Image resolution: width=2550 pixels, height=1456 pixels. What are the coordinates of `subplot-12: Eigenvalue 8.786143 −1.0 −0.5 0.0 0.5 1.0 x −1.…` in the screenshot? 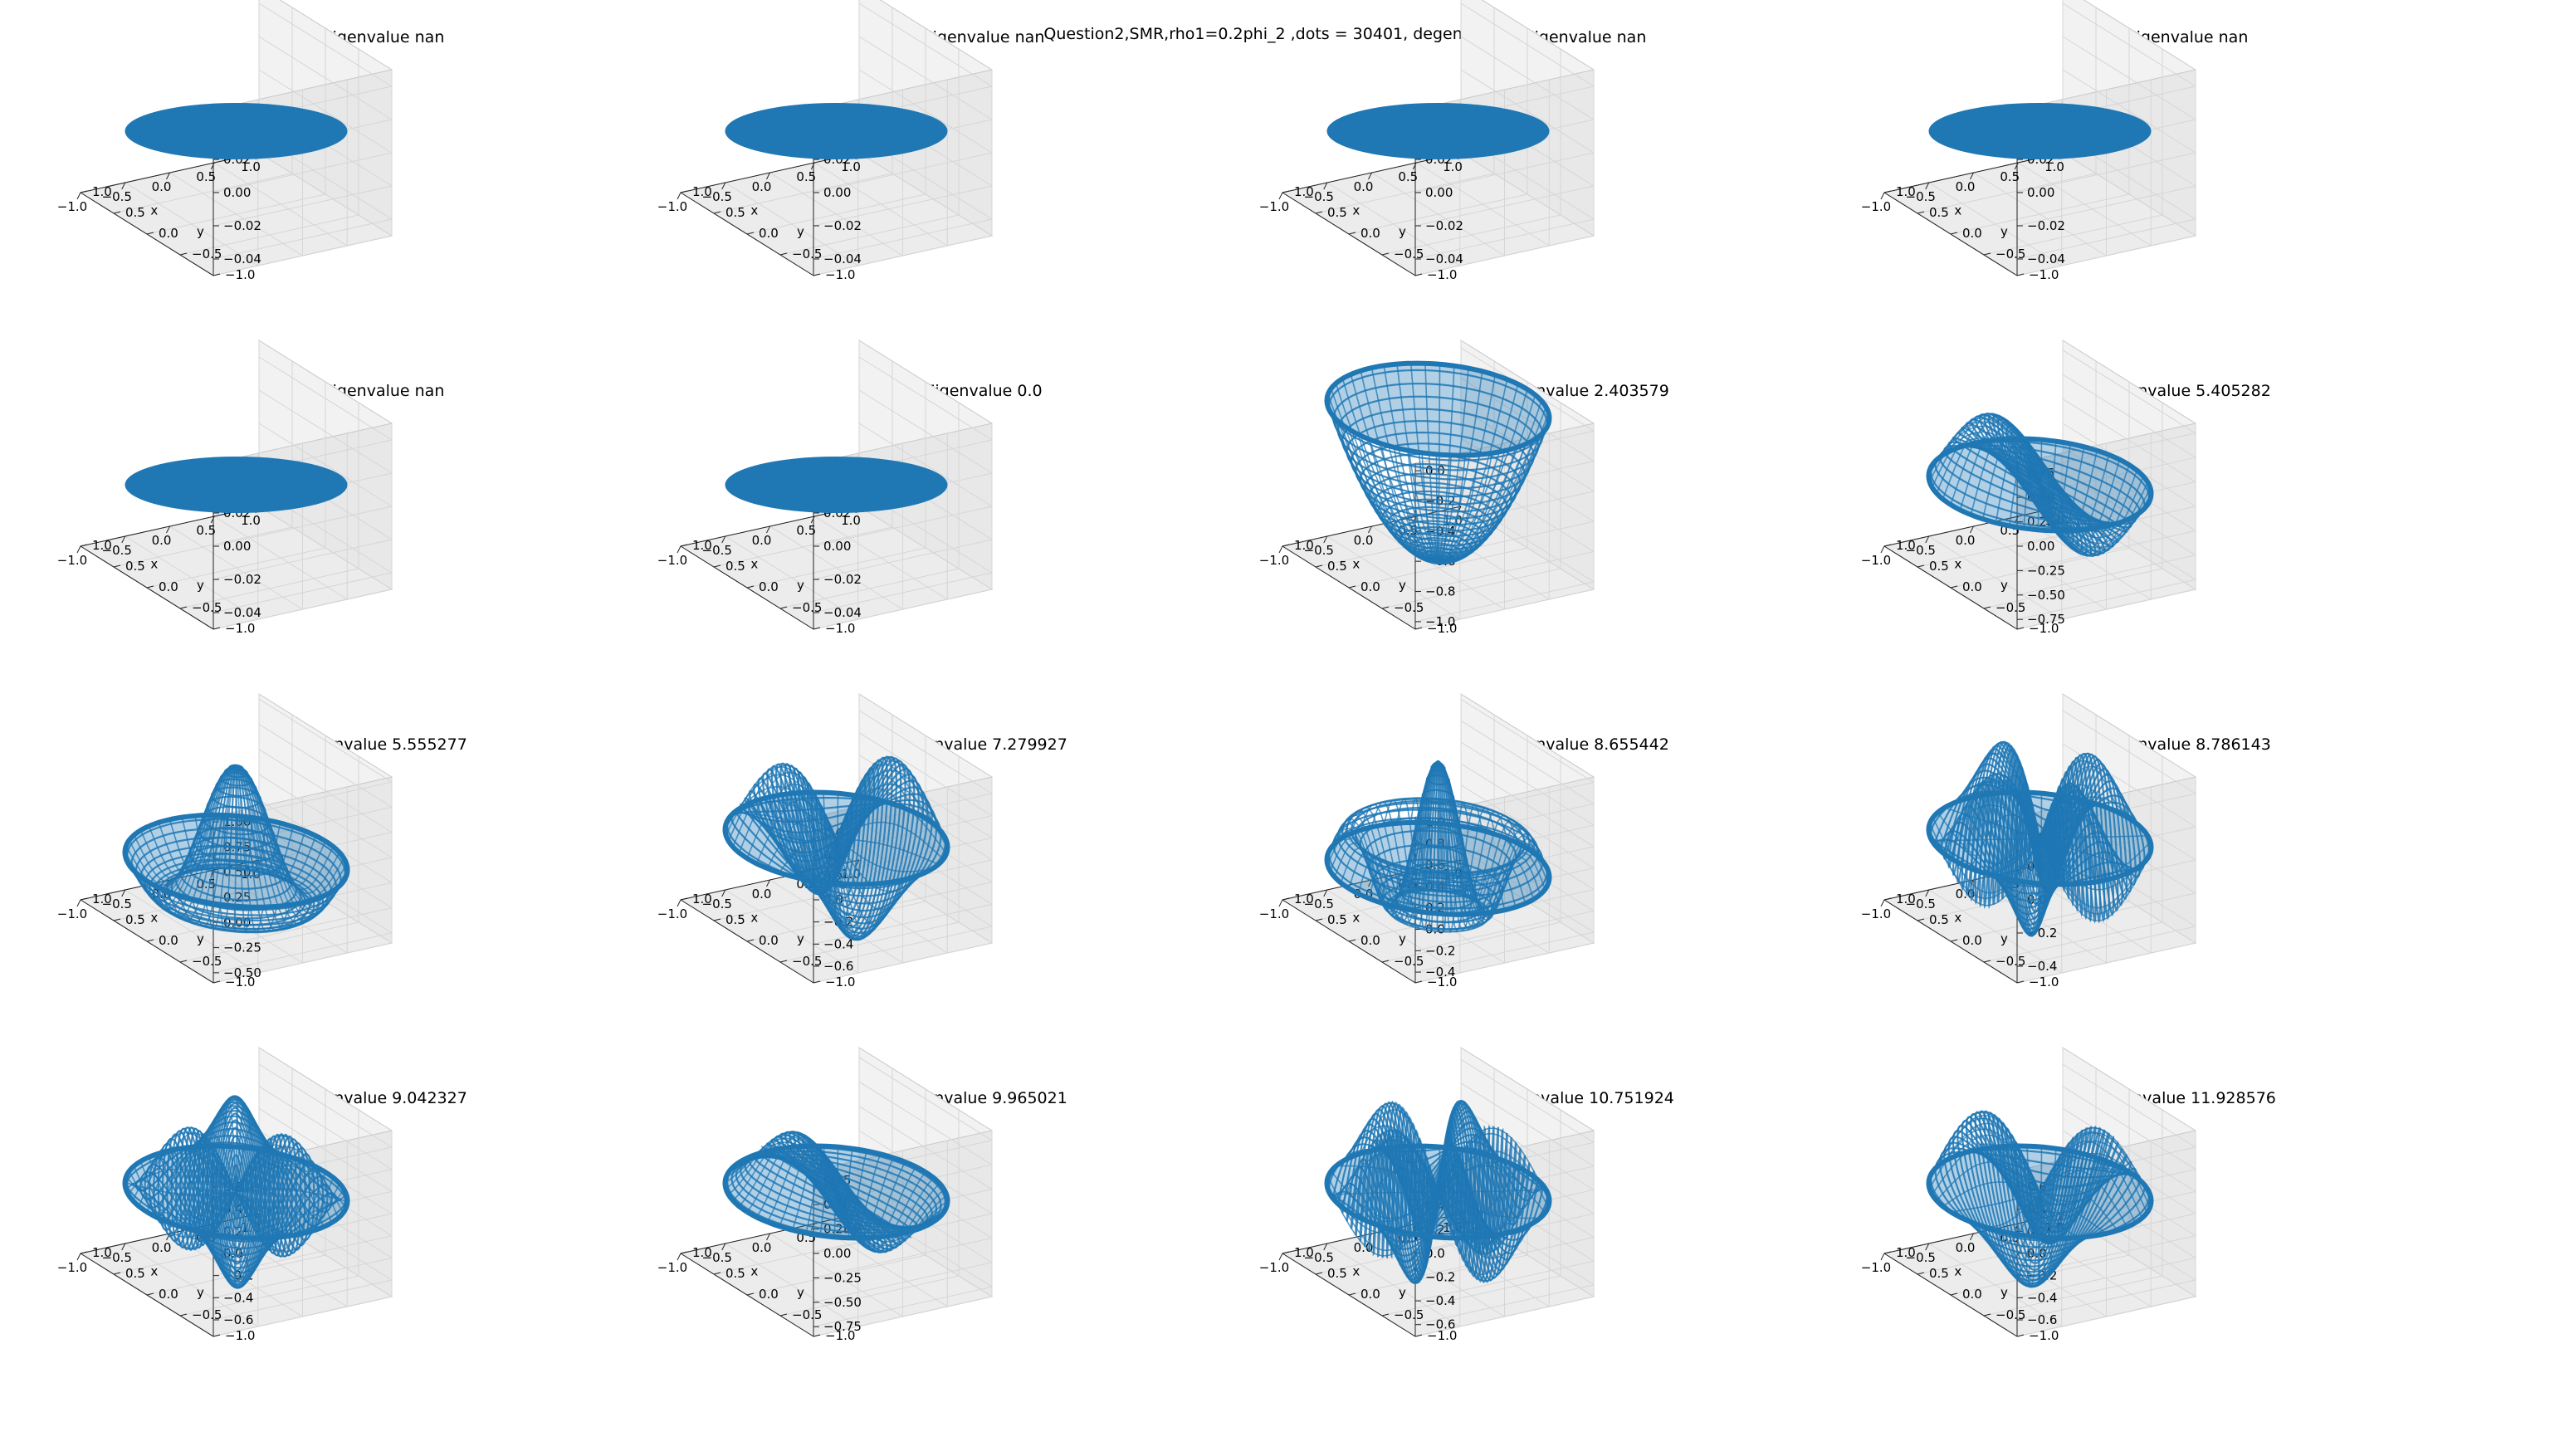 It's located at (2111, 883).